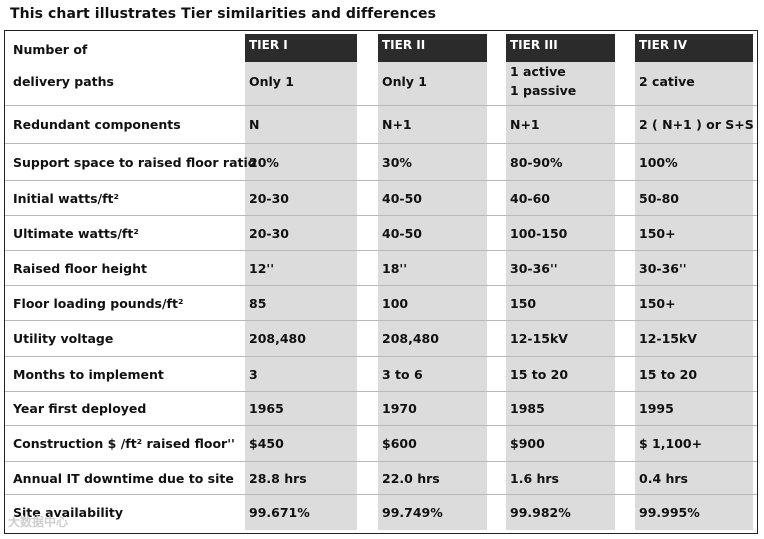 The width and height of the screenshot is (764, 539). What do you see at coordinates (667, 81) in the screenshot?
I see `row-cell: 2 cative` at bounding box center [667, 81].